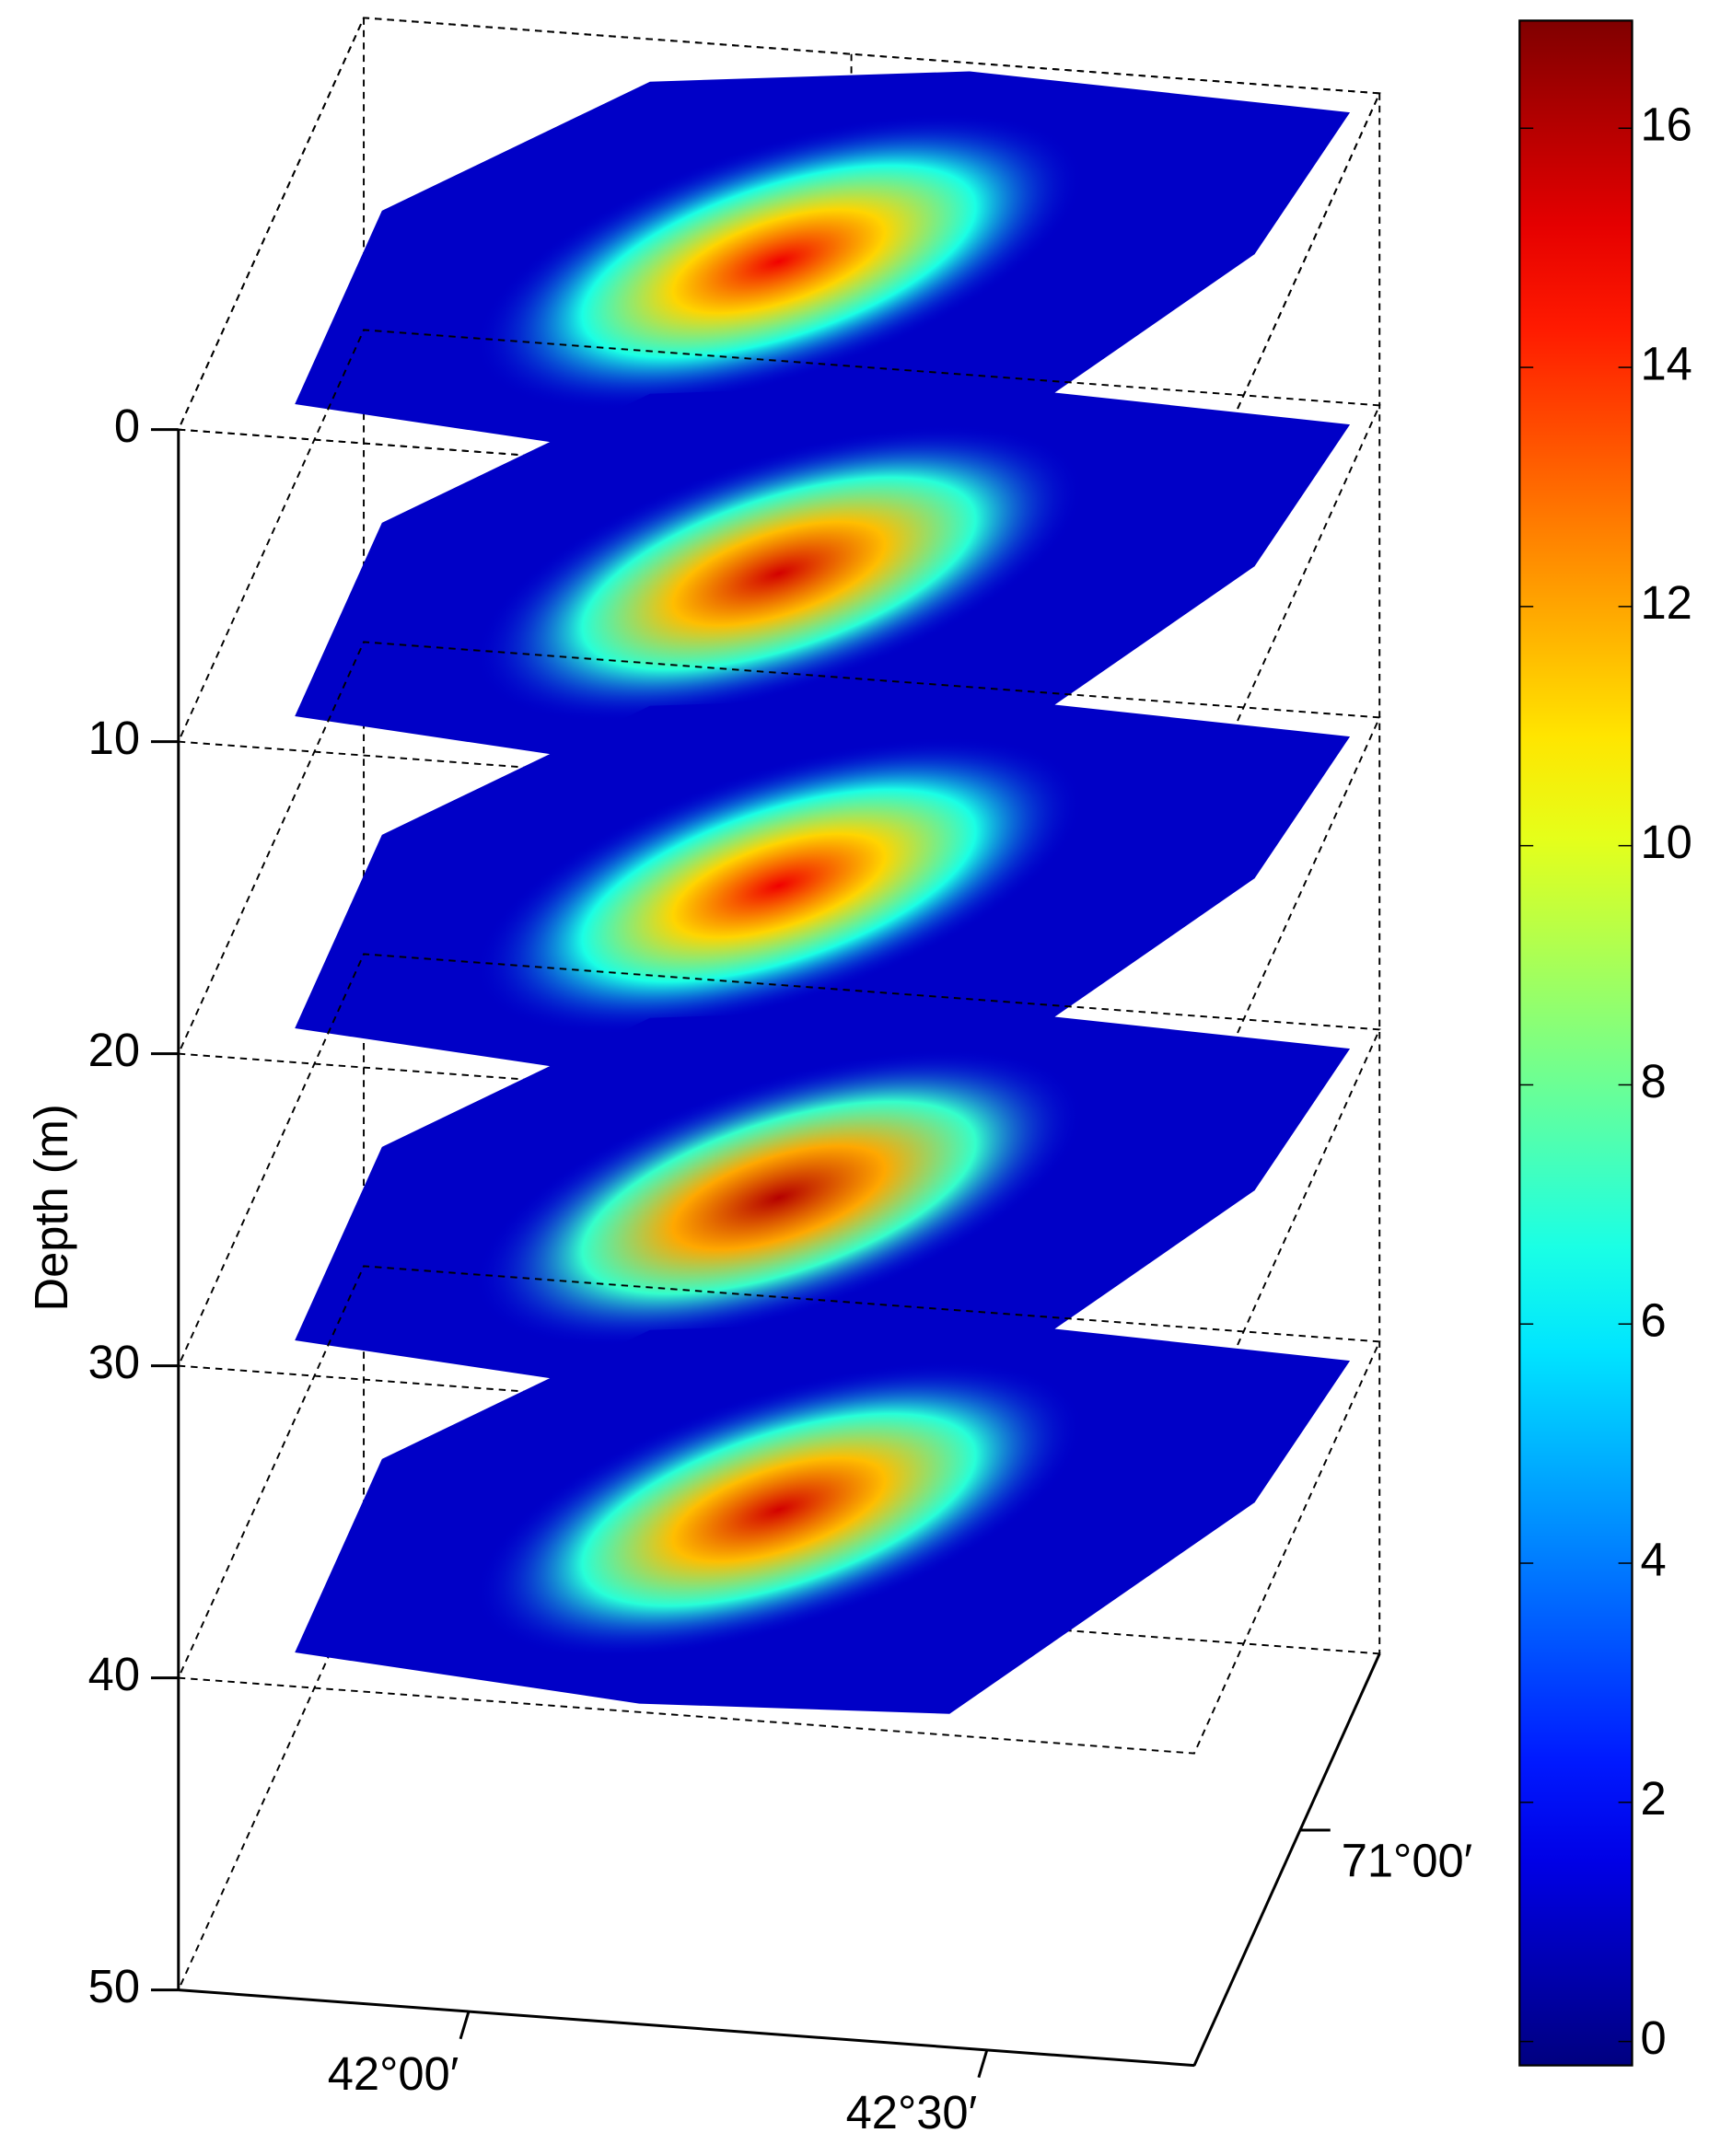 The width and height of the screenshot is (1709, 2156). What do you see at coordinates (1653, 1798) in the screenshot?
I see `colorbar-tick-label: 2` at bounding box center [1653, 1798].